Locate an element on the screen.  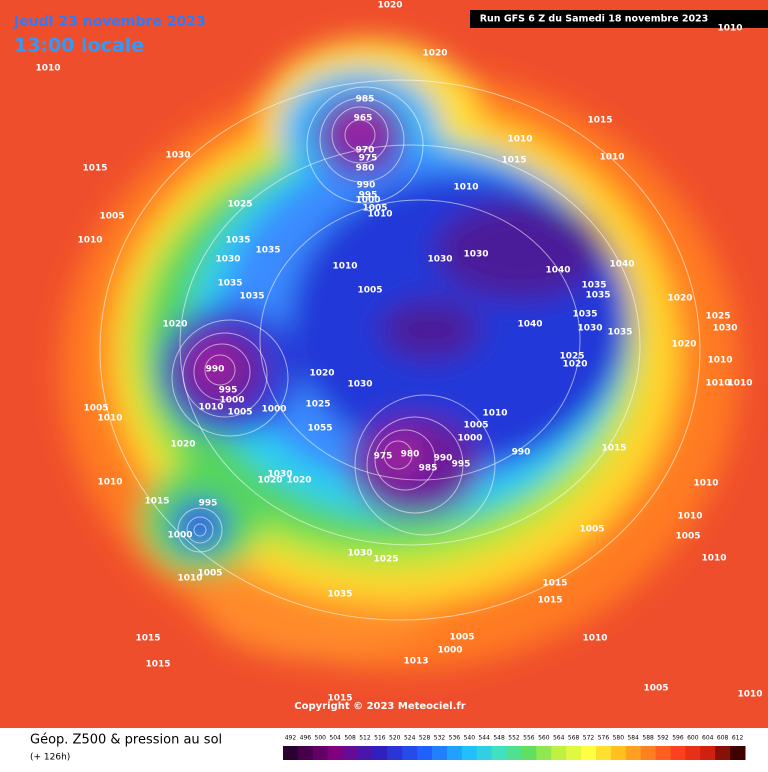
isobar-label: 1055 is located at coordinates (319, 429).